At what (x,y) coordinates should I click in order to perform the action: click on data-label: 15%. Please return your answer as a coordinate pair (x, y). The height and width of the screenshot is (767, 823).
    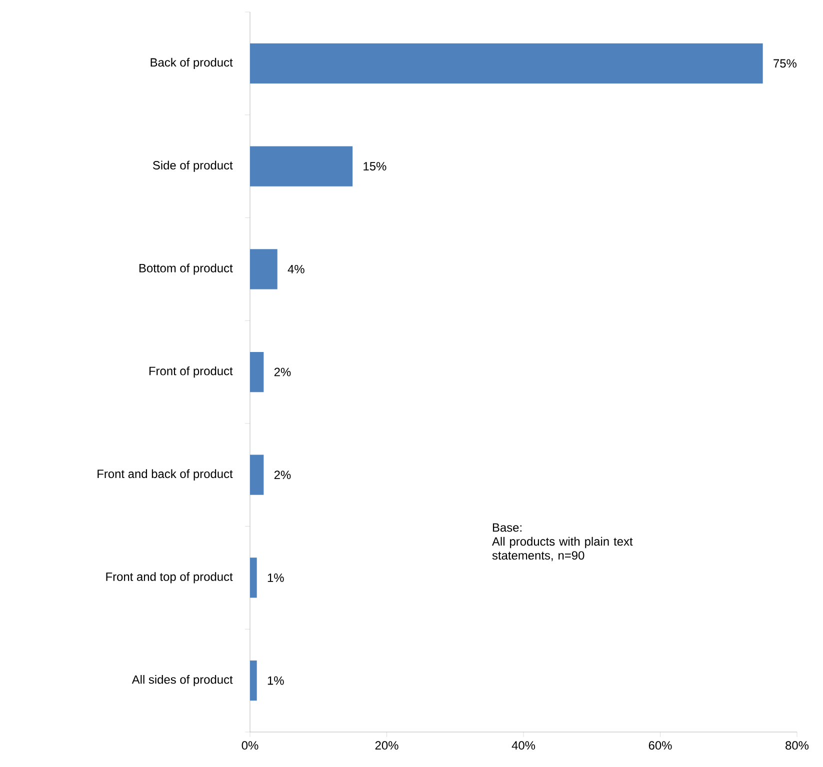
    Looking at the image, I should click on (375, 166).